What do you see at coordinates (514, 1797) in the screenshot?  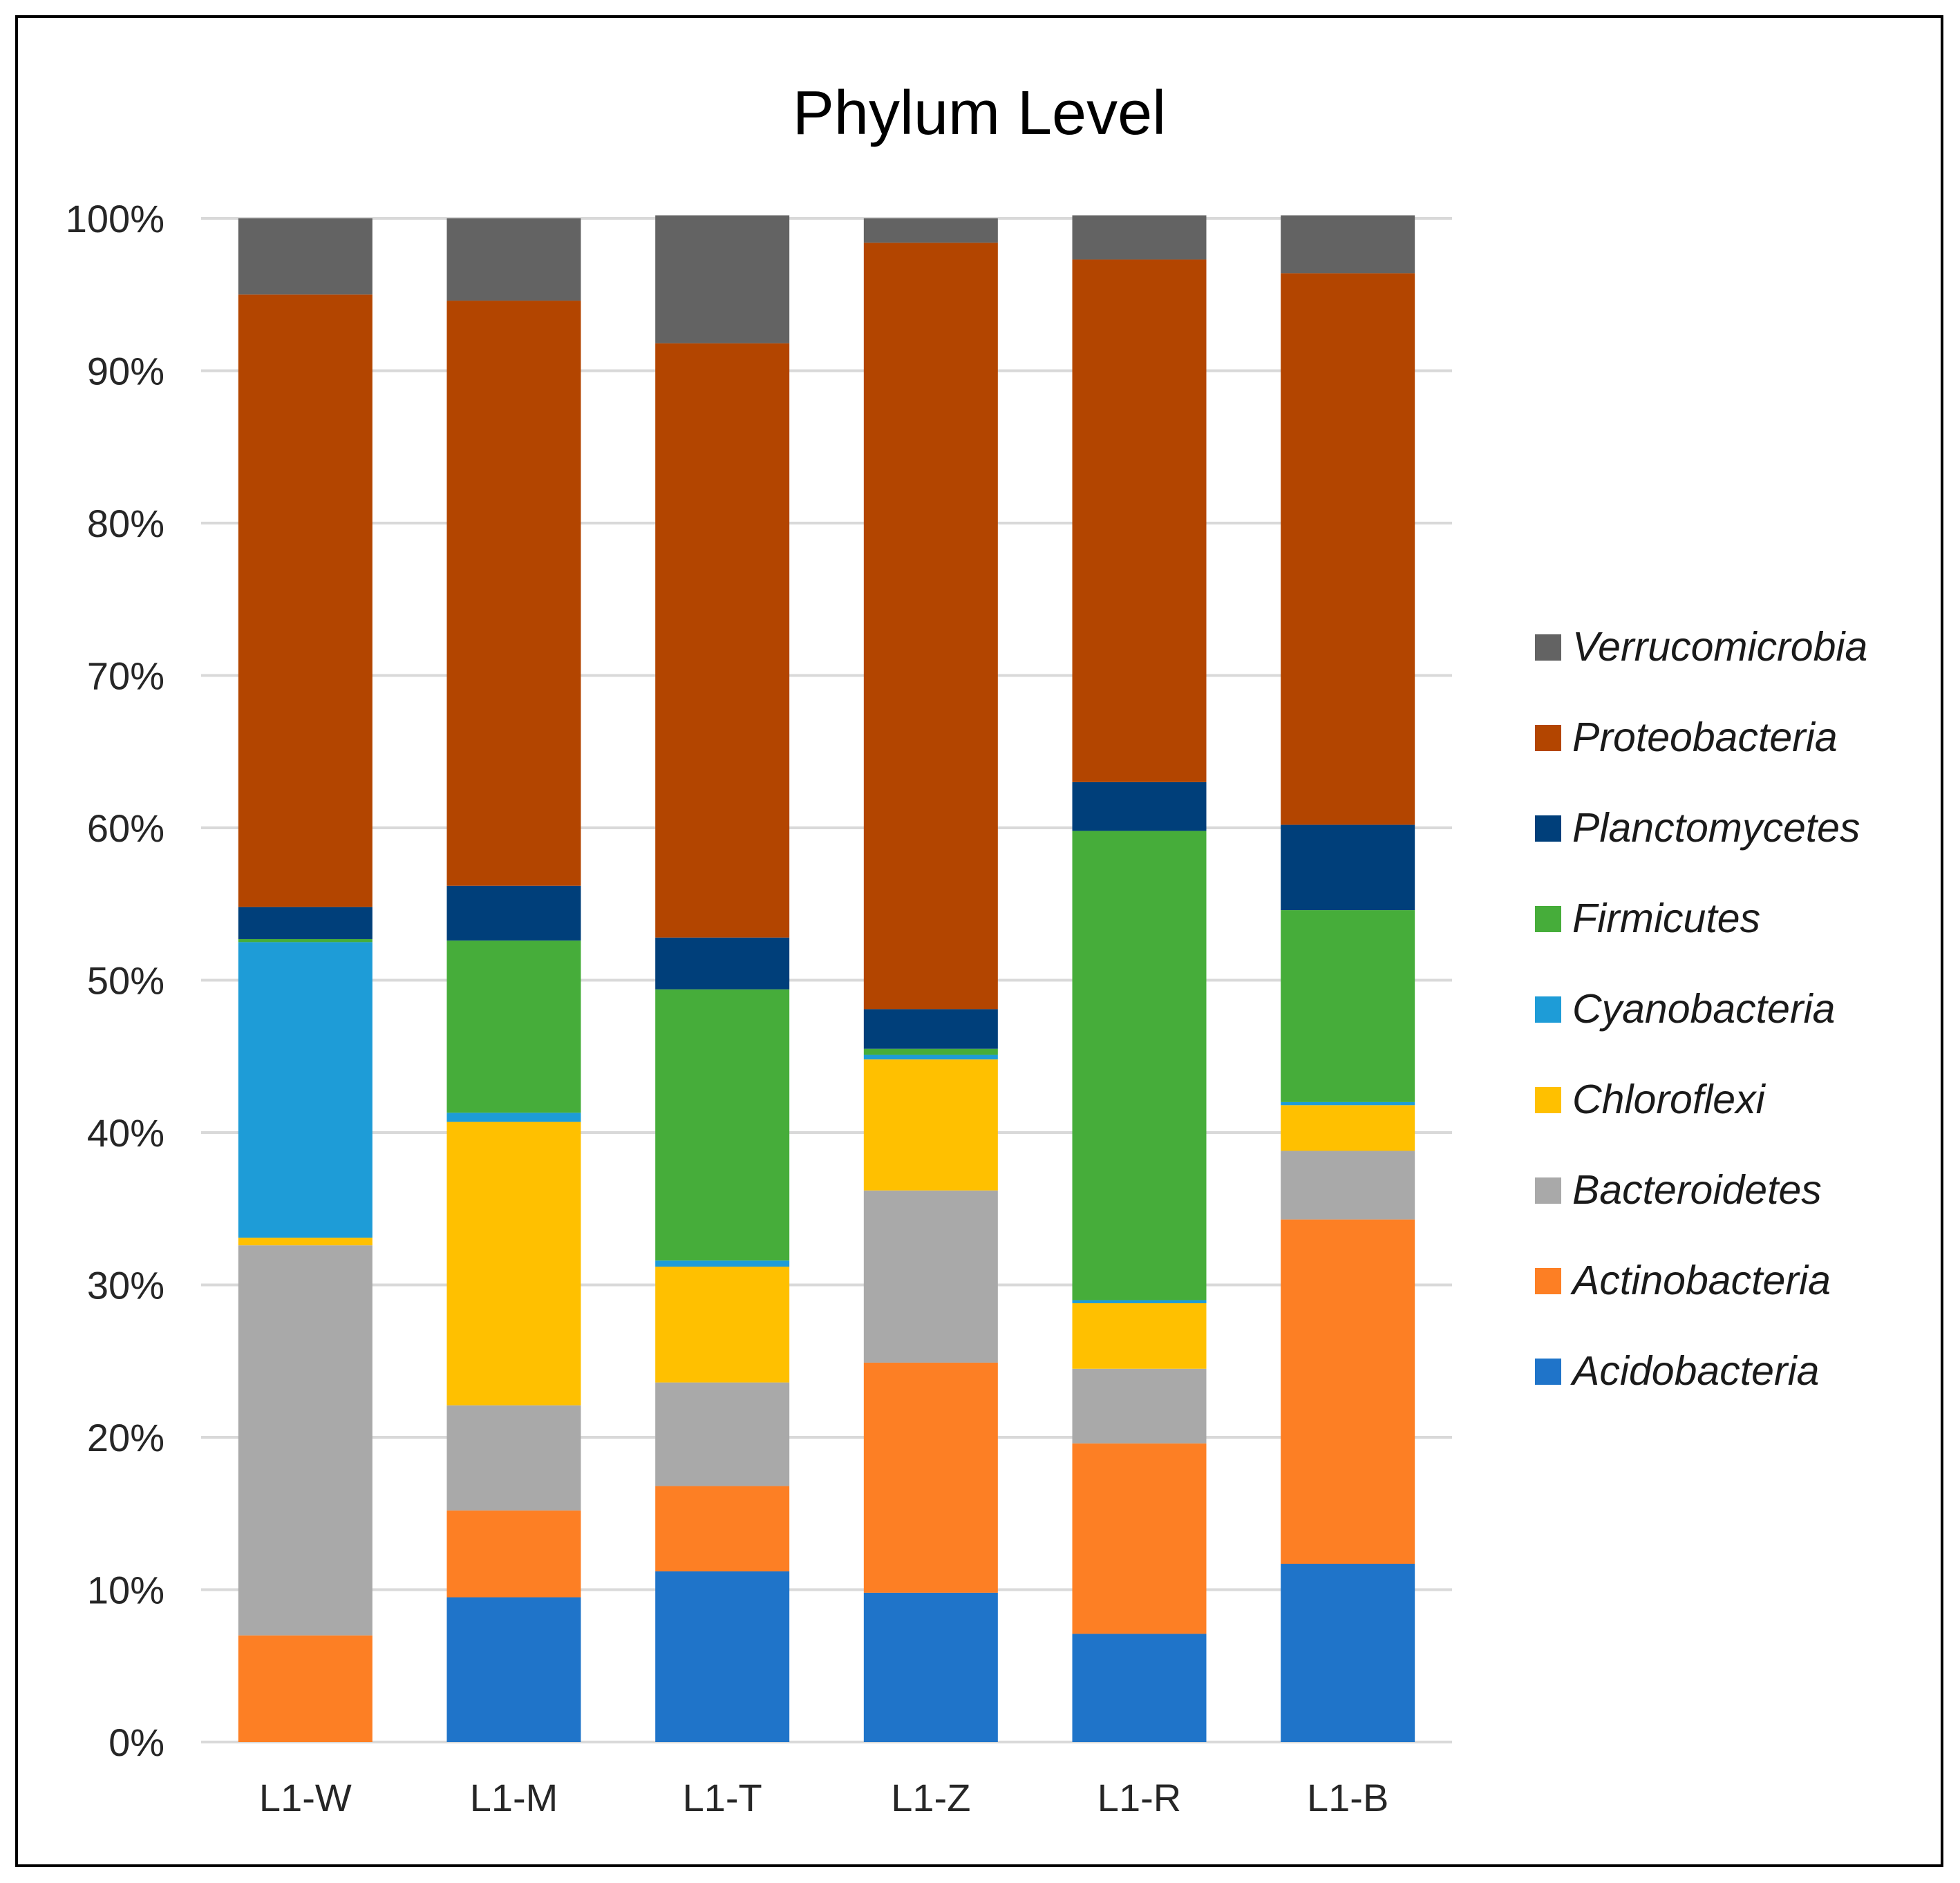 I see `x-tick-label: L1-M` at bounding box center [514, 1797].